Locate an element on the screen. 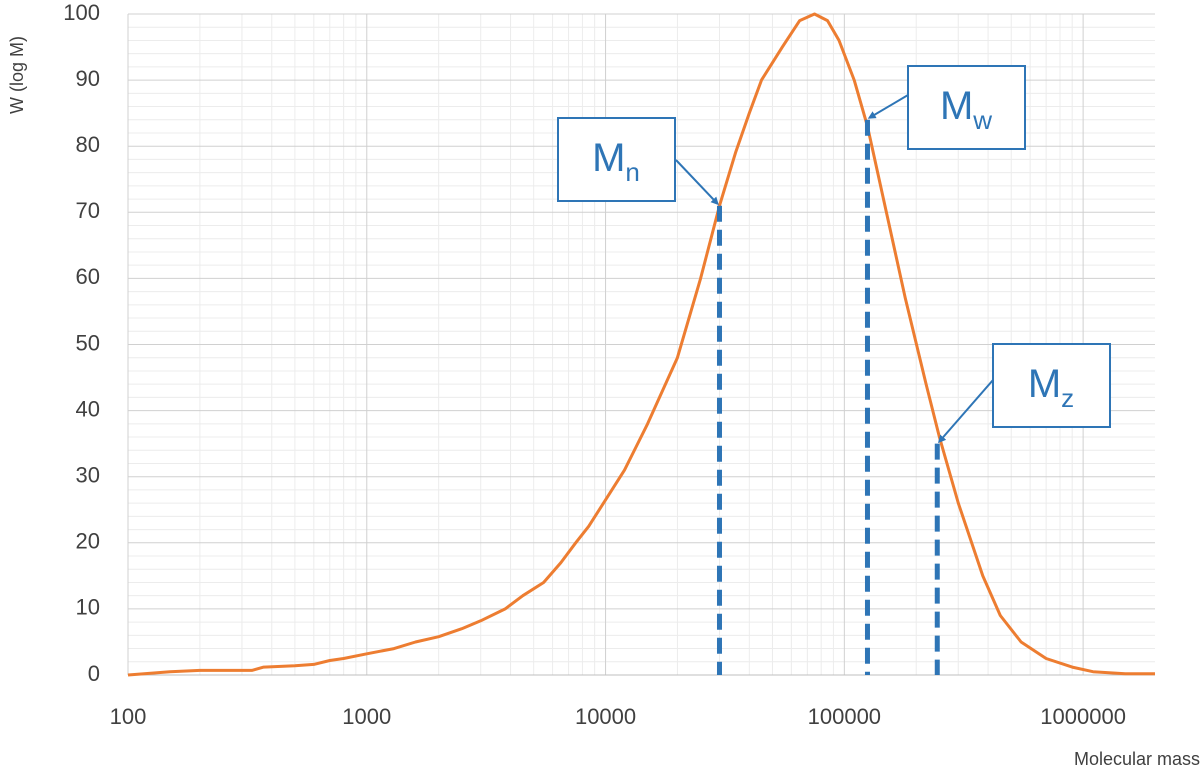  x-tick-label: 10000 is located at coordinates (605, 716).